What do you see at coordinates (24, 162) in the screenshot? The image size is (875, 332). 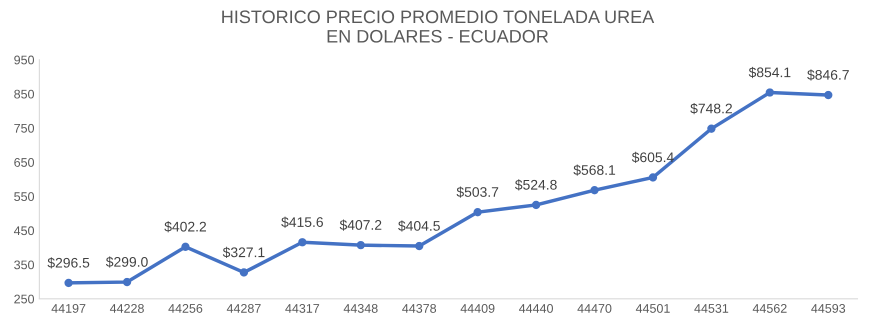 I see `y-tick-label: 650` at bounding box center [24, 162].